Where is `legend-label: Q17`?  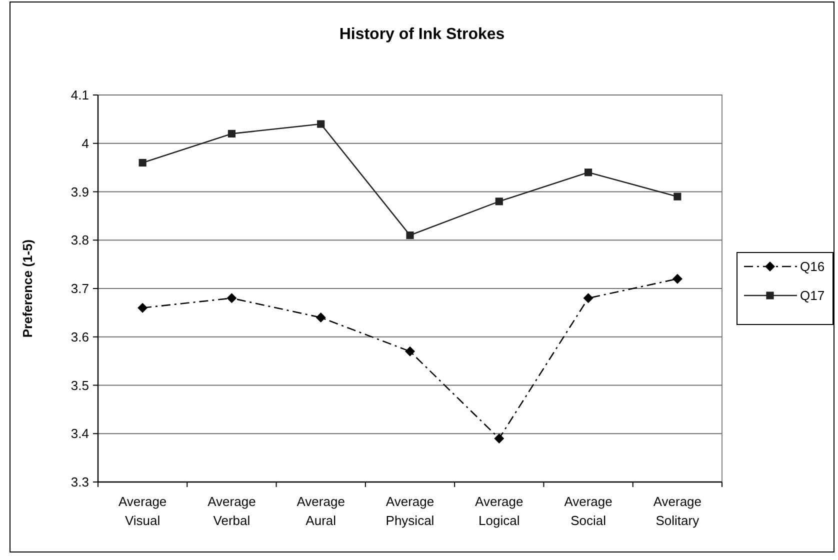 legend-label: Q17 is located at coordinates (812, 296).